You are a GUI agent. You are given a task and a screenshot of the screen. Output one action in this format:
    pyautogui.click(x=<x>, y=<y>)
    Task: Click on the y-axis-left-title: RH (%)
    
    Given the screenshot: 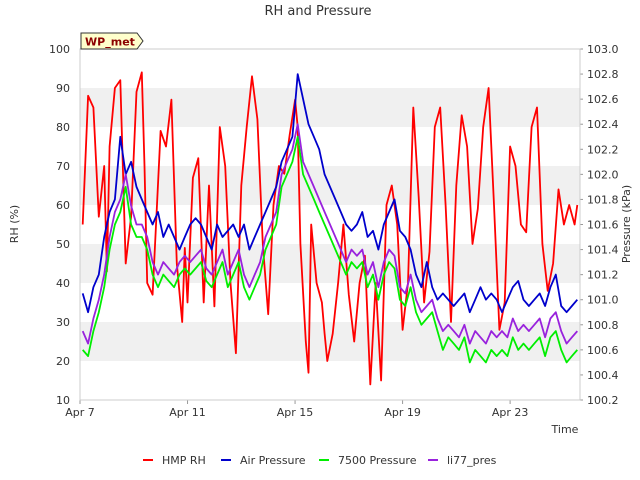 What is the action you would take?
    pyautogui.click(x=14, y=224)
    